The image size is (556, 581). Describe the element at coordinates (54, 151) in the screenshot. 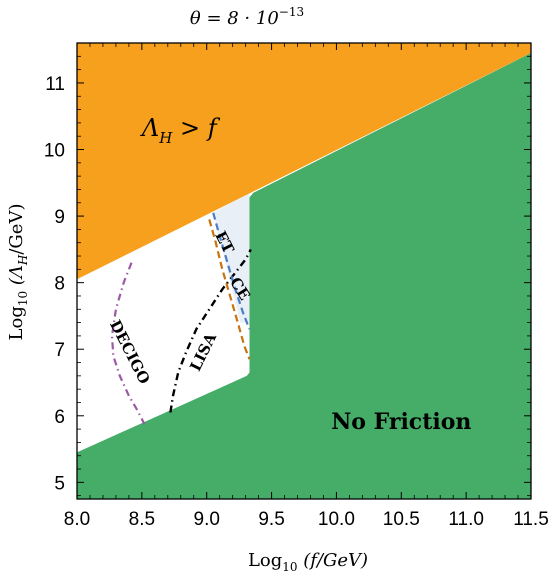

I see `y-tick-label: 10` at that location.